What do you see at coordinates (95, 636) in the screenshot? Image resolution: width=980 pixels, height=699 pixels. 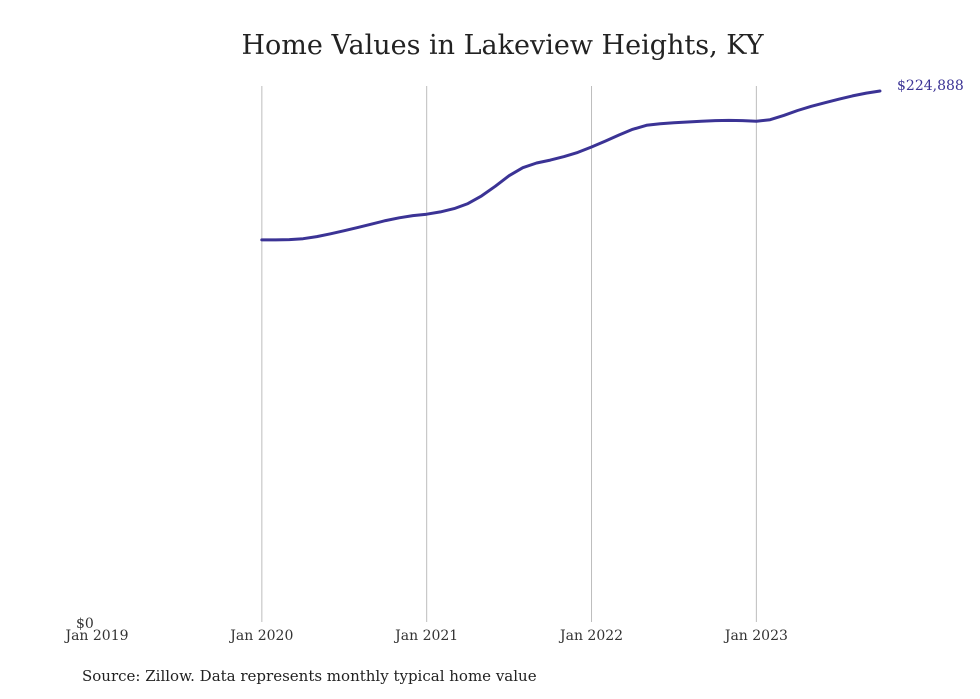 I see `x-tick-label: Jan 2019` at bounding box center [95, 636].